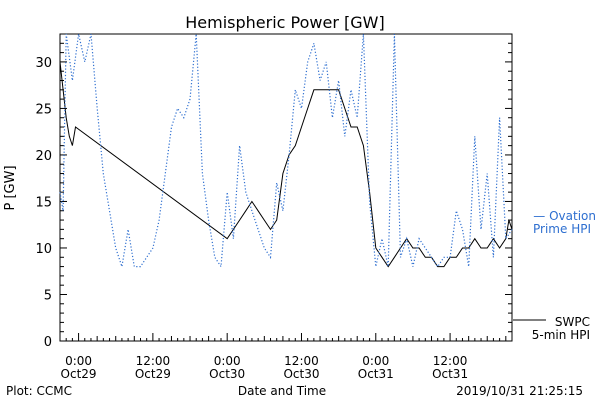 Image resolution: width=600 pixels, height=400 pixels. What do you see at coordinates (564, 216) in the screenshot?
I see `legend-ovation-line1: — Ovation` at bounding box center [564, 216].